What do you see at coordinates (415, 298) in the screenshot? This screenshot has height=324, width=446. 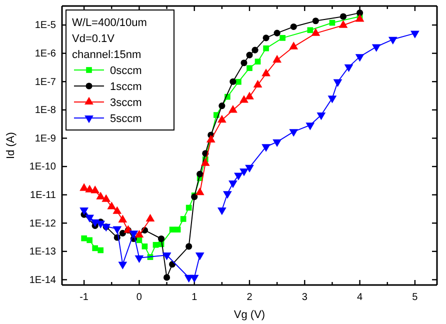 I see `x-tick-label: 5` at bounding box center [415, 298].